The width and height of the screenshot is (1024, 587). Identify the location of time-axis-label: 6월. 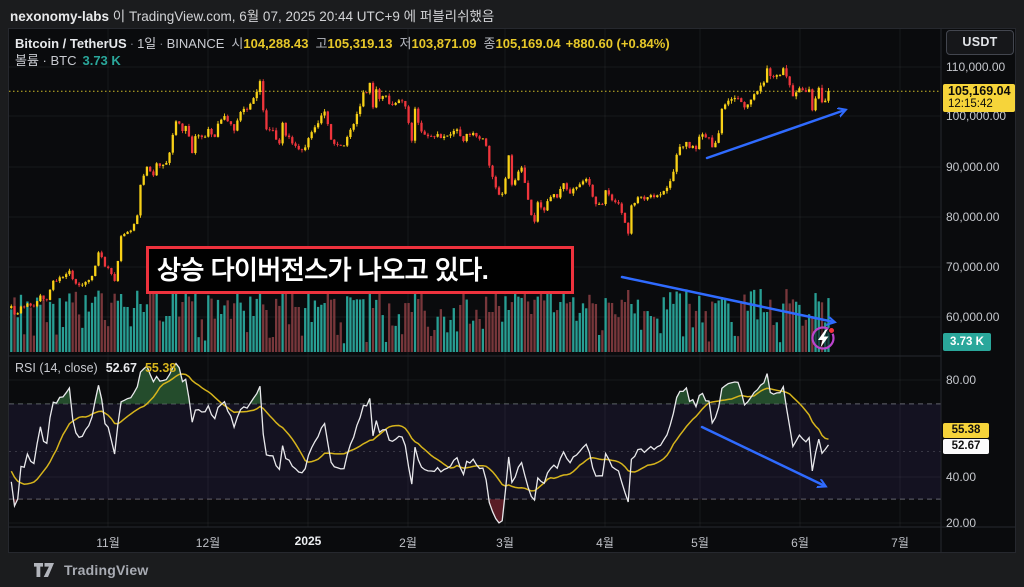
(800, 543).